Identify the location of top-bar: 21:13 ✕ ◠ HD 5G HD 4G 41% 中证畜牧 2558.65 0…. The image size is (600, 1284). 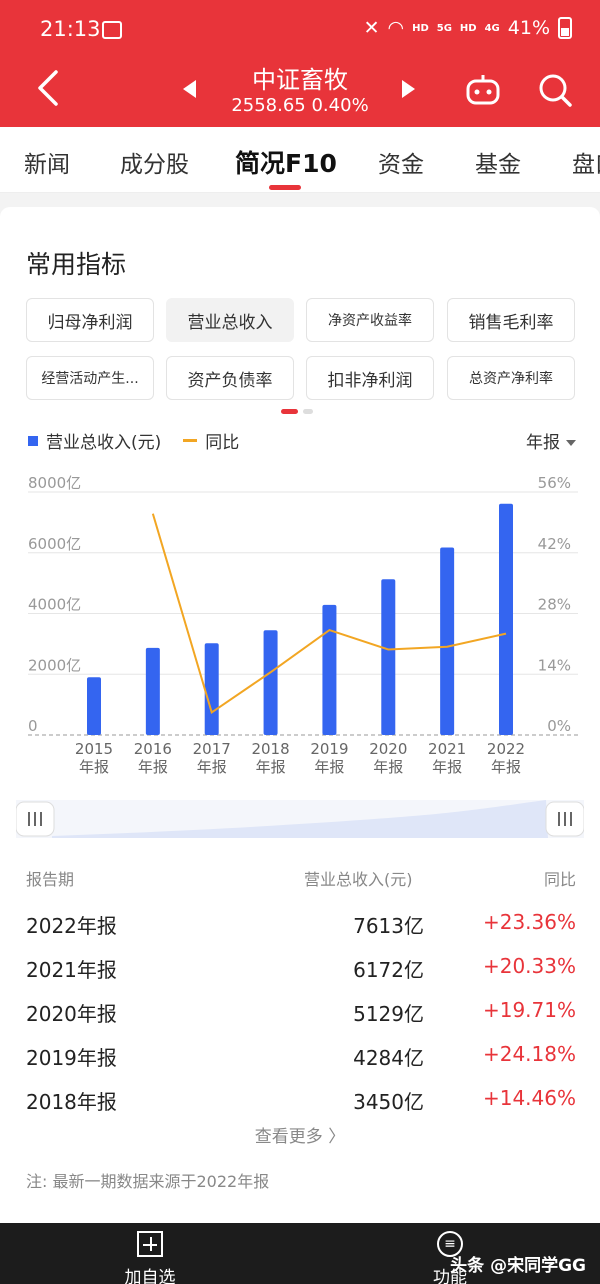
(300, 63).